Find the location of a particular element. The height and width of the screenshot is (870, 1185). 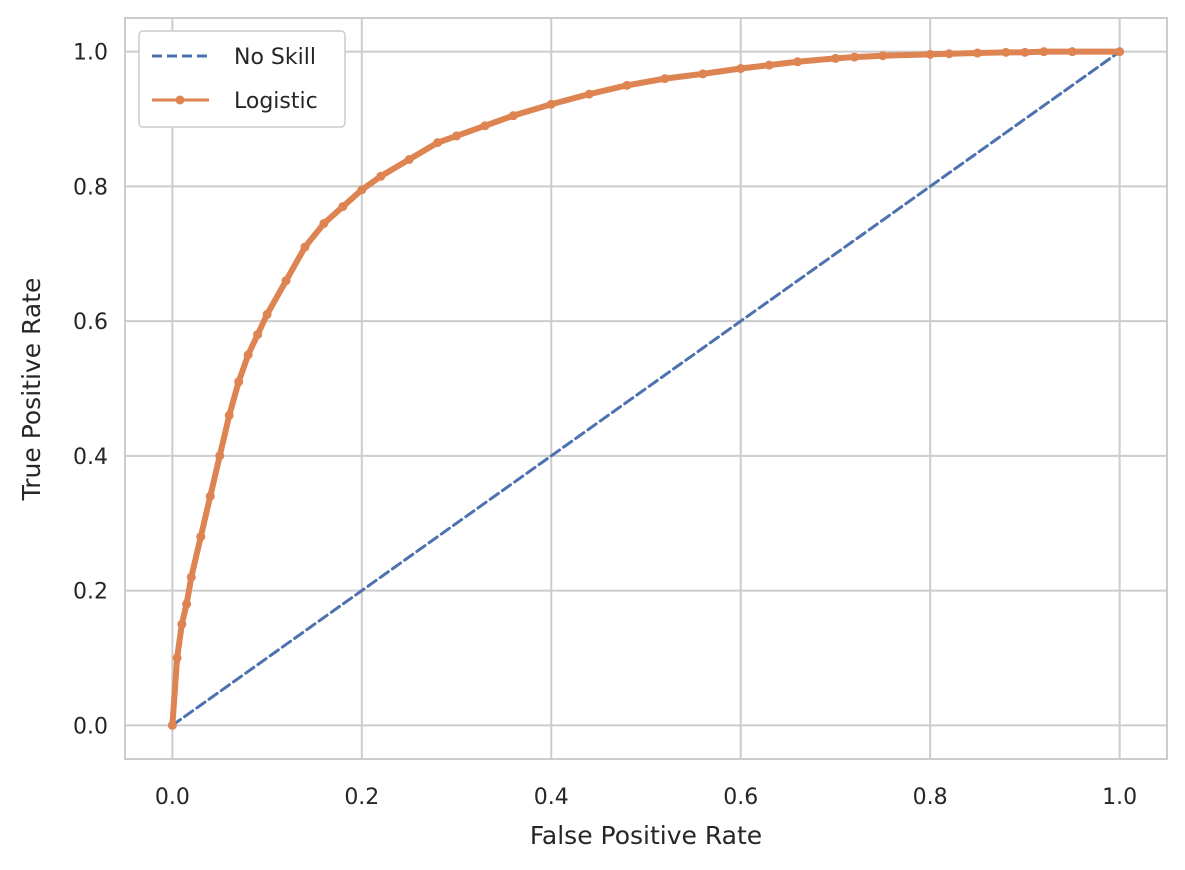

x-tick-label: 0.4 is located at coordinates (551, 797).